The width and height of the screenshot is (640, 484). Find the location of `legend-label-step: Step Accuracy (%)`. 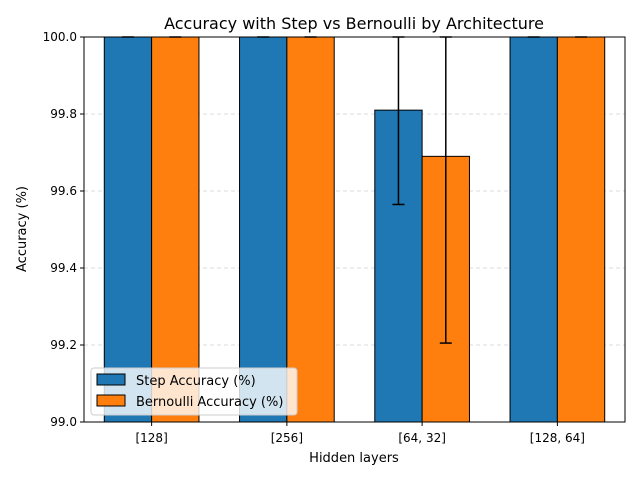

legend-label-step: Step Accuracy (%) is located at coordinates (196, 381).